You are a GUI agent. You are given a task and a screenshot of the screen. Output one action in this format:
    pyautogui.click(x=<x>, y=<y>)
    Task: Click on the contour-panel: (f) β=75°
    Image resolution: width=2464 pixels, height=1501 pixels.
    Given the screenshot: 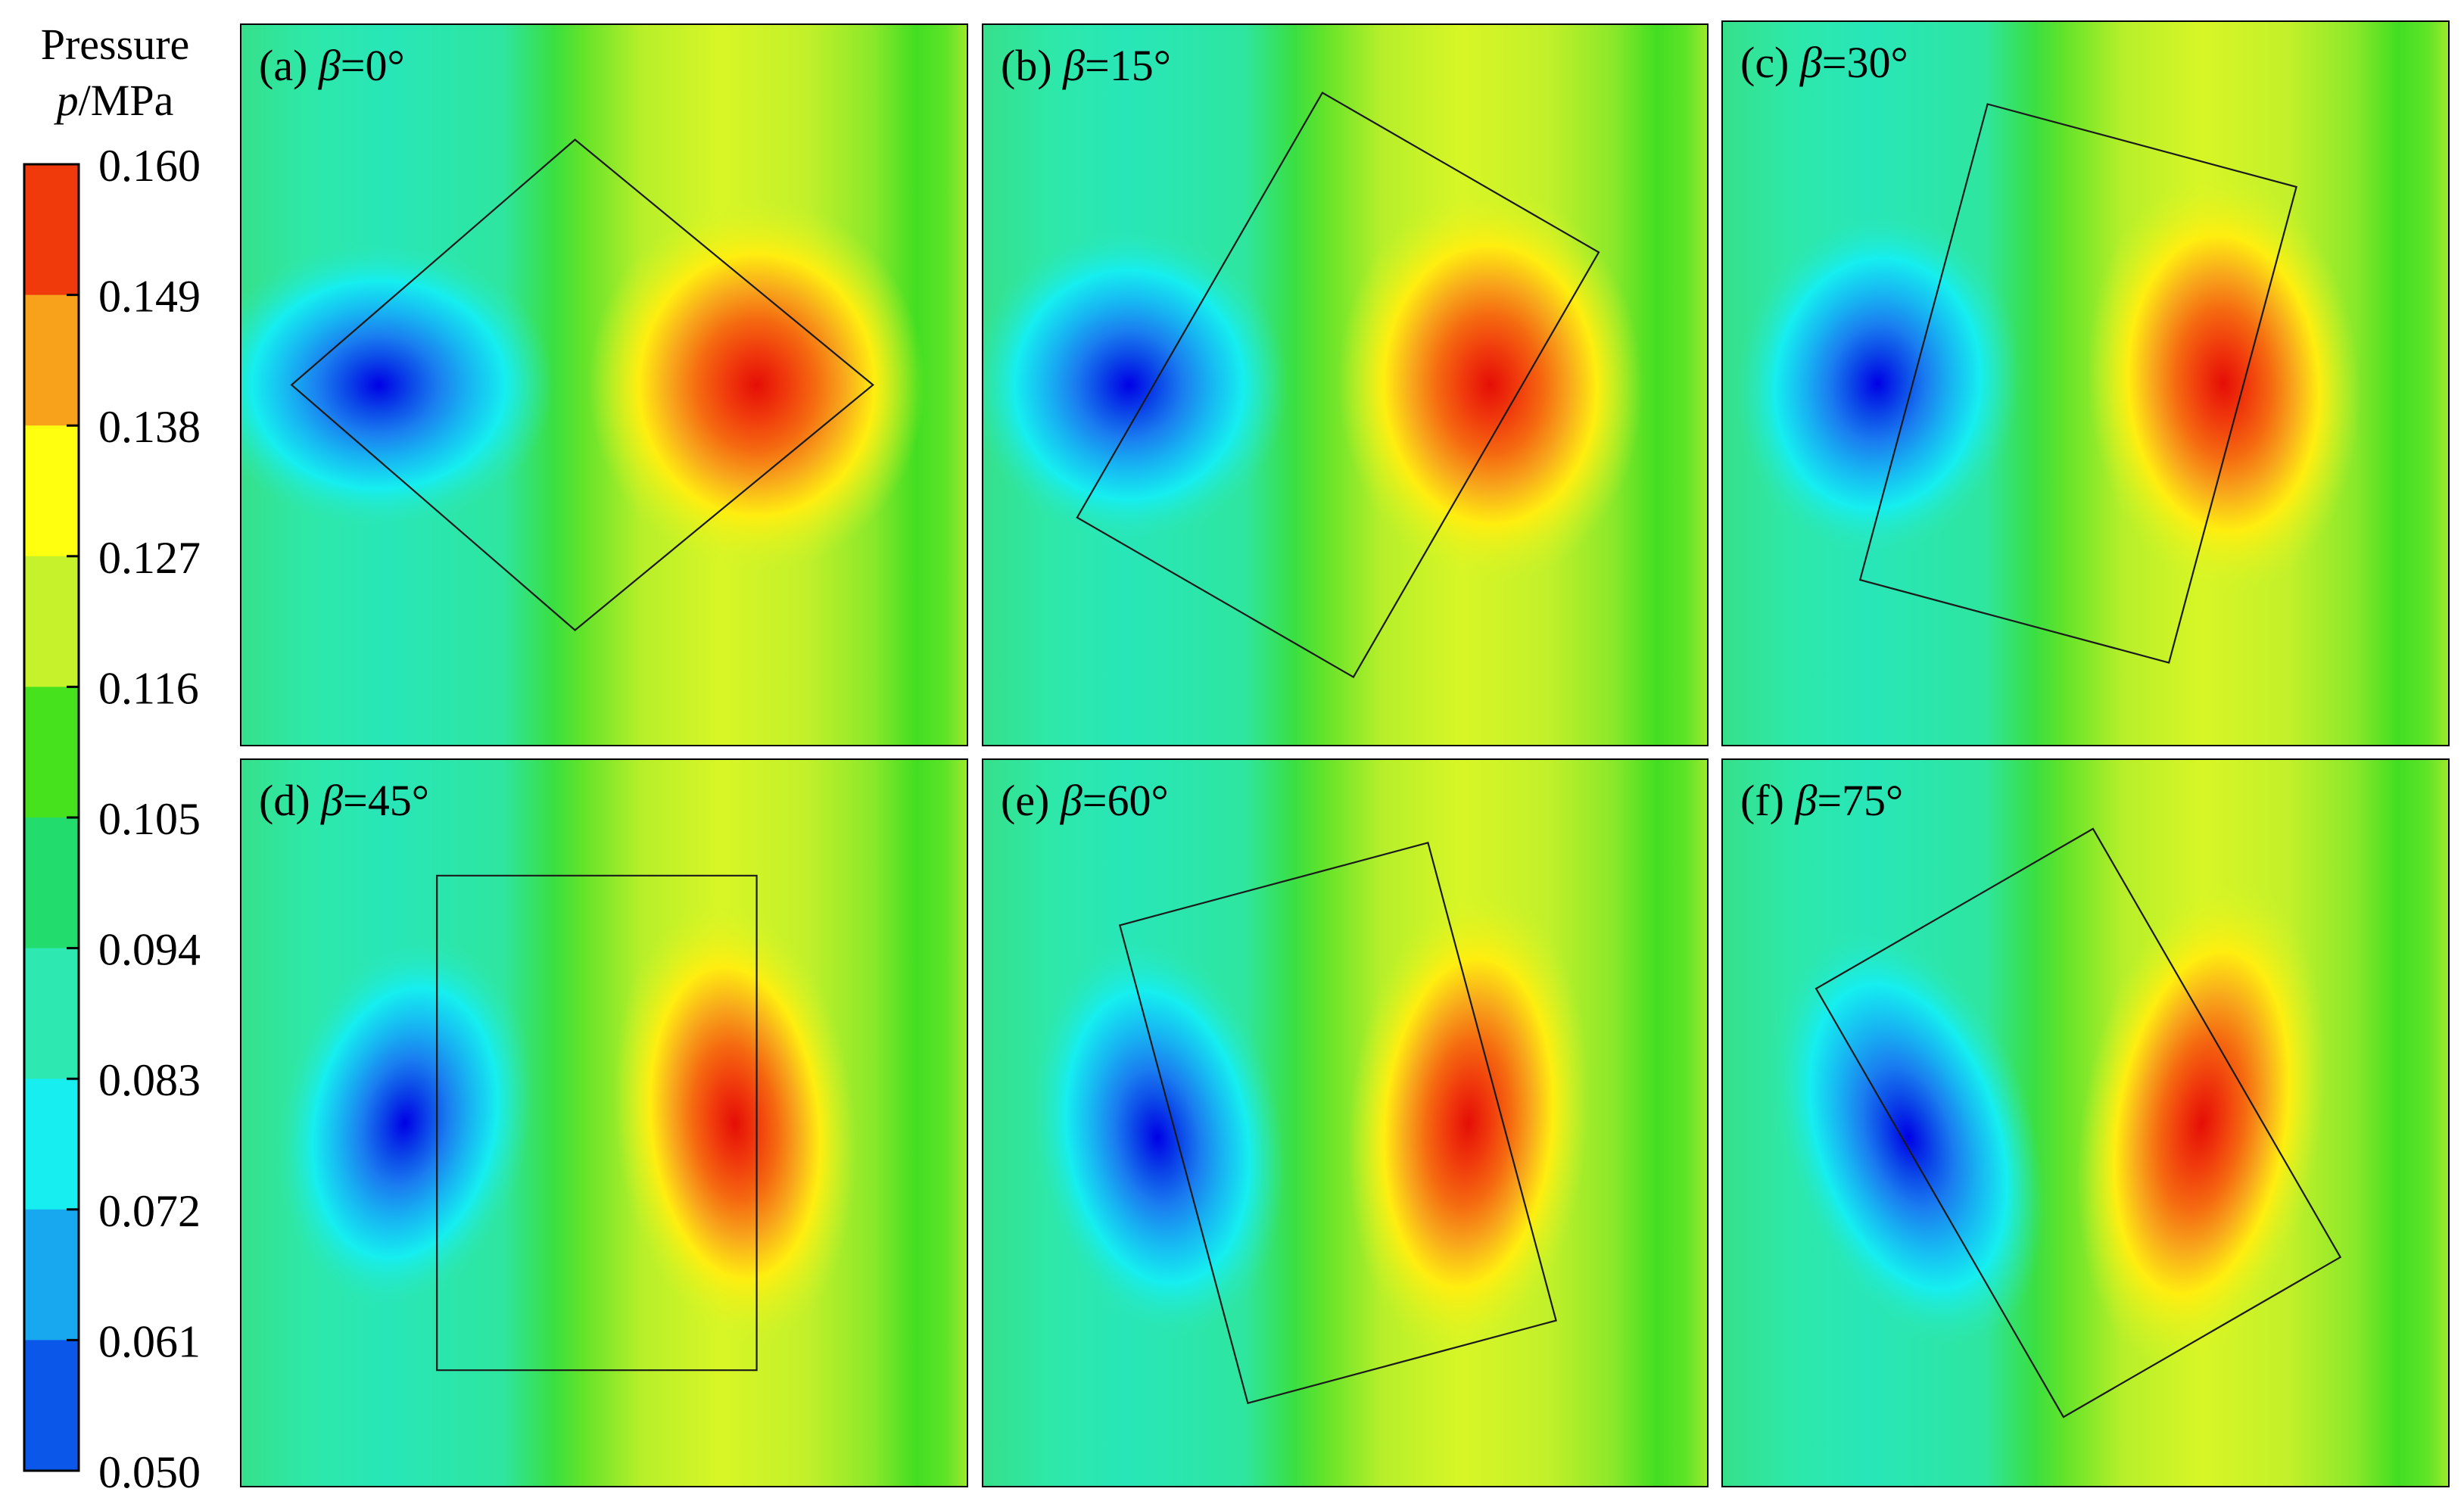 What is the action you would take?
    pyautogui.click(x=2085, y=1122)
    